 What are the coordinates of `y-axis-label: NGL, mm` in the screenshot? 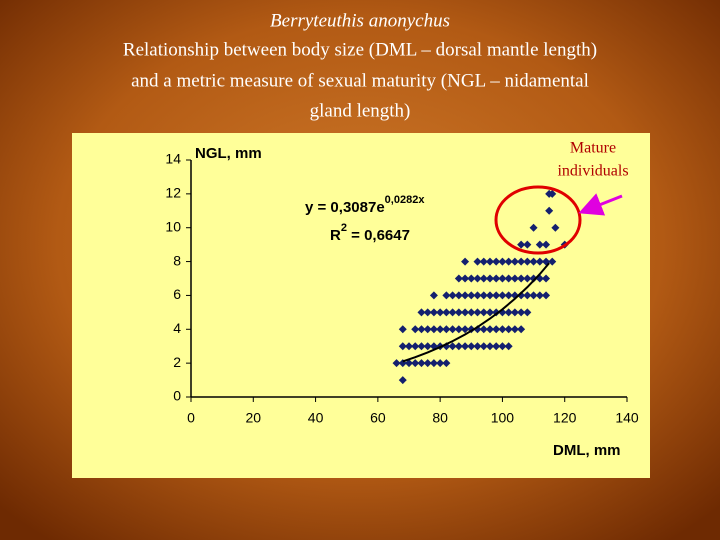 It's located at (228, 153).